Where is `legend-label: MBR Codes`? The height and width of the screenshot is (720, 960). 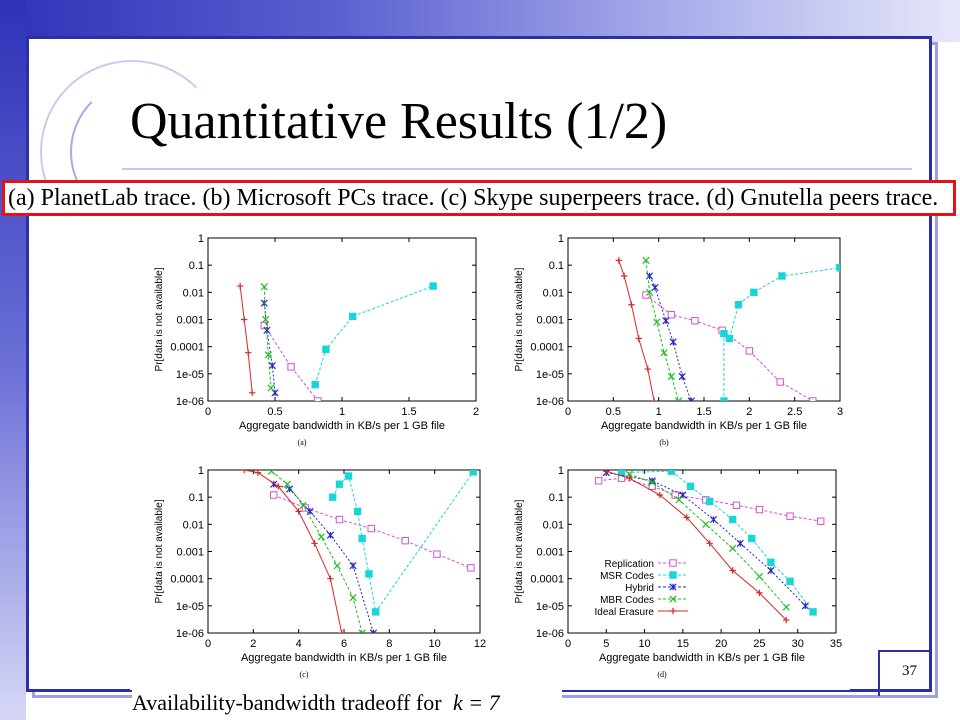 legend-label: MBR Codes is located at coordinates (627, 600).